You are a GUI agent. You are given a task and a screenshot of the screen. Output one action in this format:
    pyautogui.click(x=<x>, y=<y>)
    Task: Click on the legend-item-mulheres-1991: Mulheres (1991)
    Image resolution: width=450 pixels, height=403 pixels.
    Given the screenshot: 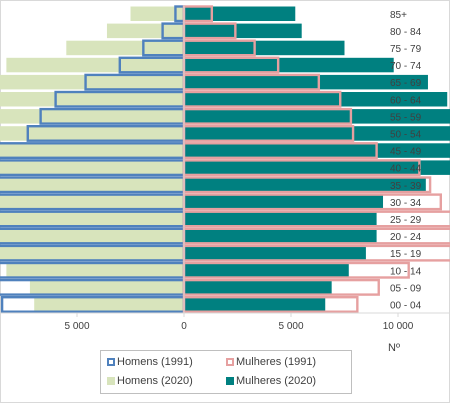 What is the action you would take?
    pyautogui.click(x=271, y=362)
    